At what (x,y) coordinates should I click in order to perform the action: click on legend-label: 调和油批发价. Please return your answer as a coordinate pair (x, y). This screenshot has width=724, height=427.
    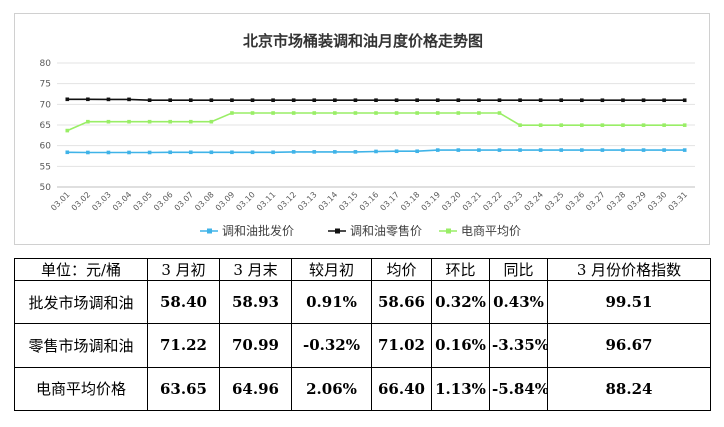
    Looking at the image, I should click on (258, 230).